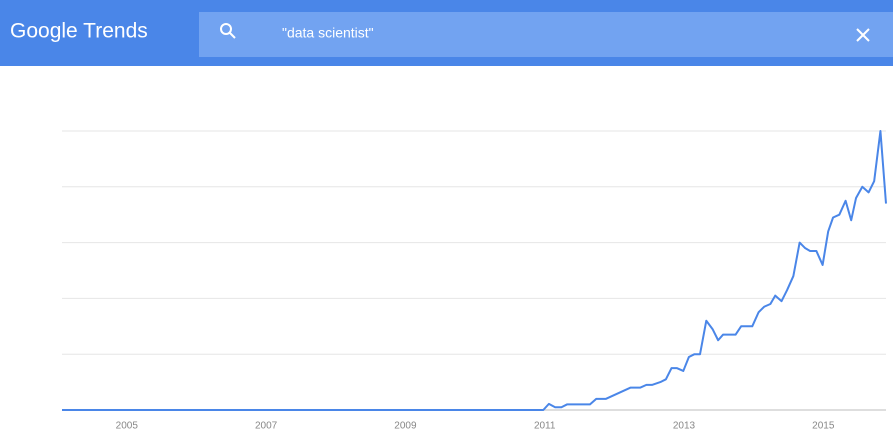 The width and height of the screenshot is (893, 434). I want to click on x-tick-label: 2005, so click(127, 426).